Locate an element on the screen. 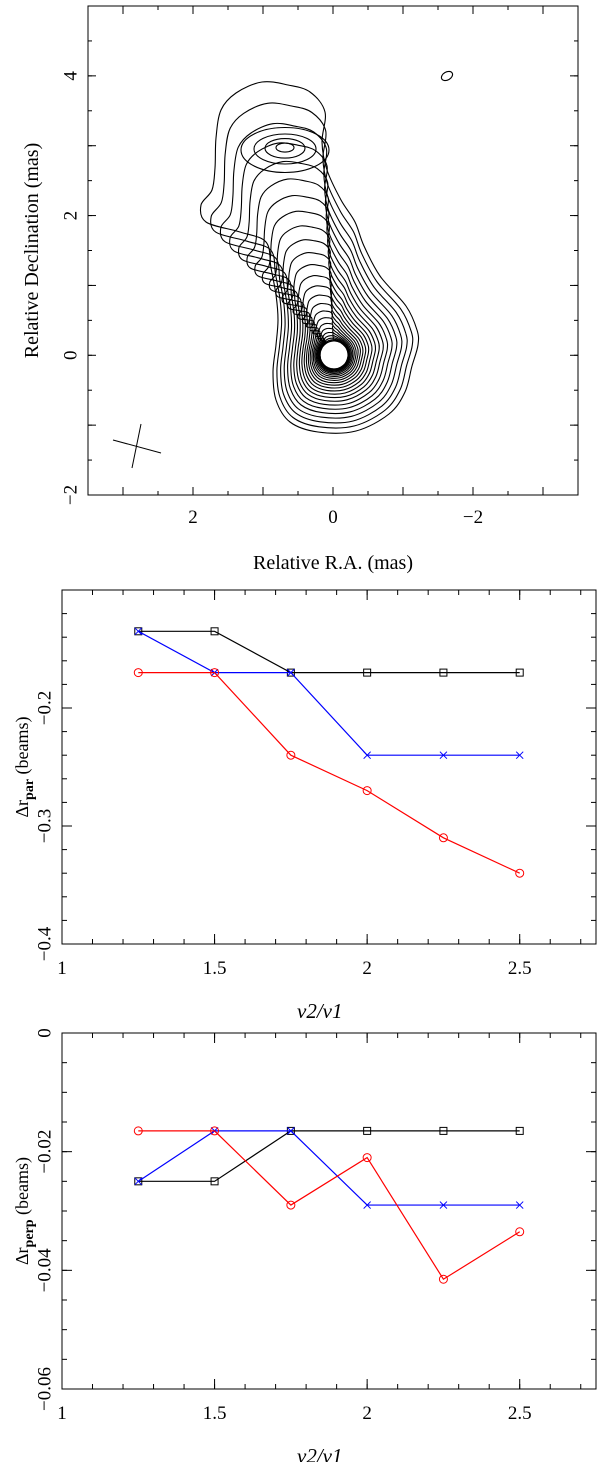 This screenshot has width=600, height=1462. y-tick-label: −2 is located at coordinates (70, 495).